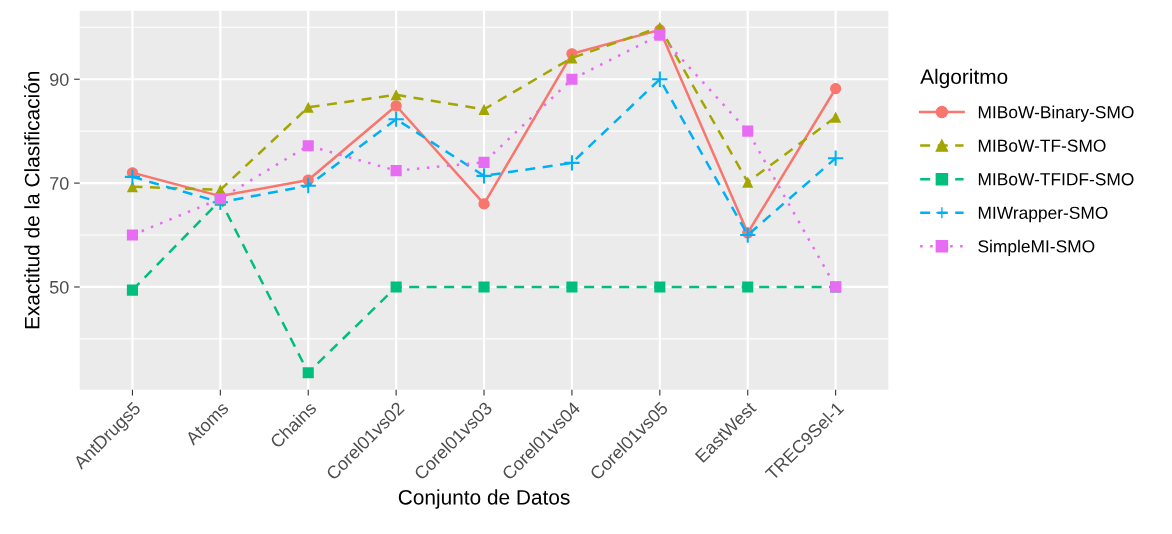 This screenshot has height=534, width=1172. I want to click on legend-label: MIWrapper-SMO, so click(1043, 214).